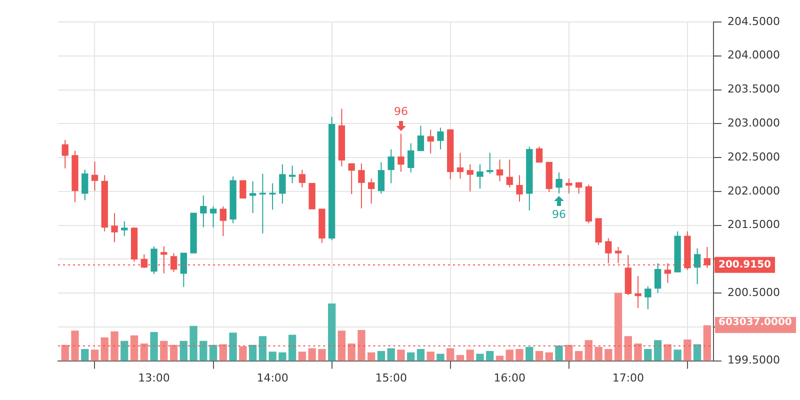 Image resolution: width=800 pixels, height=400 pixels. What do you see at coordinates (154, 377) in the screenshot?
I see `x-tick-label: 13:00` at bounding box center [154, 377].